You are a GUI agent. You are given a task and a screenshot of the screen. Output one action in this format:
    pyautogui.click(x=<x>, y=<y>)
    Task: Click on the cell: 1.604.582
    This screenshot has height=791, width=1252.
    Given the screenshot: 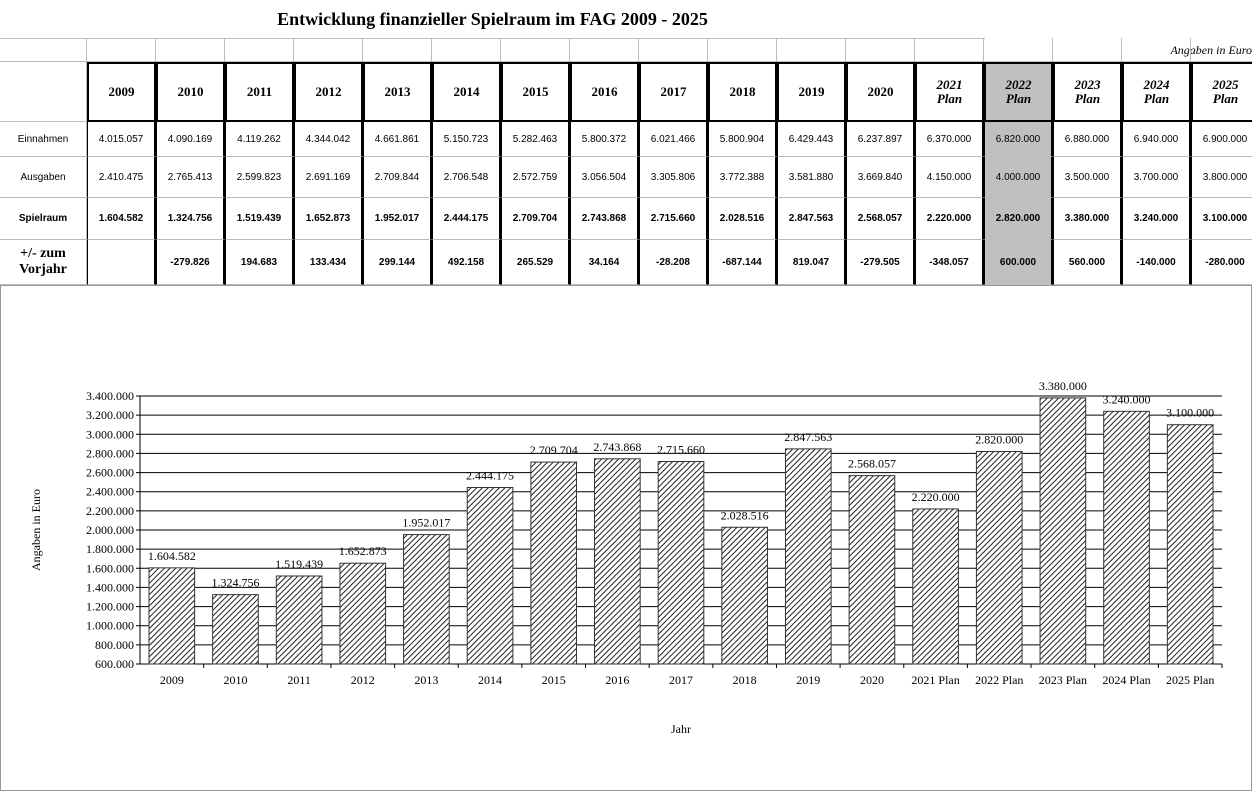 What is the action you would take?
    pyautogui.click(x=121, y=219)
    